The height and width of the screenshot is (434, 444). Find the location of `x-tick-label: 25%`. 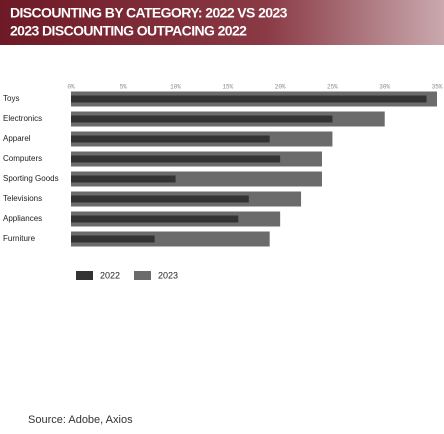

x-tick-label: 25% is located at coordinates (332, 87).